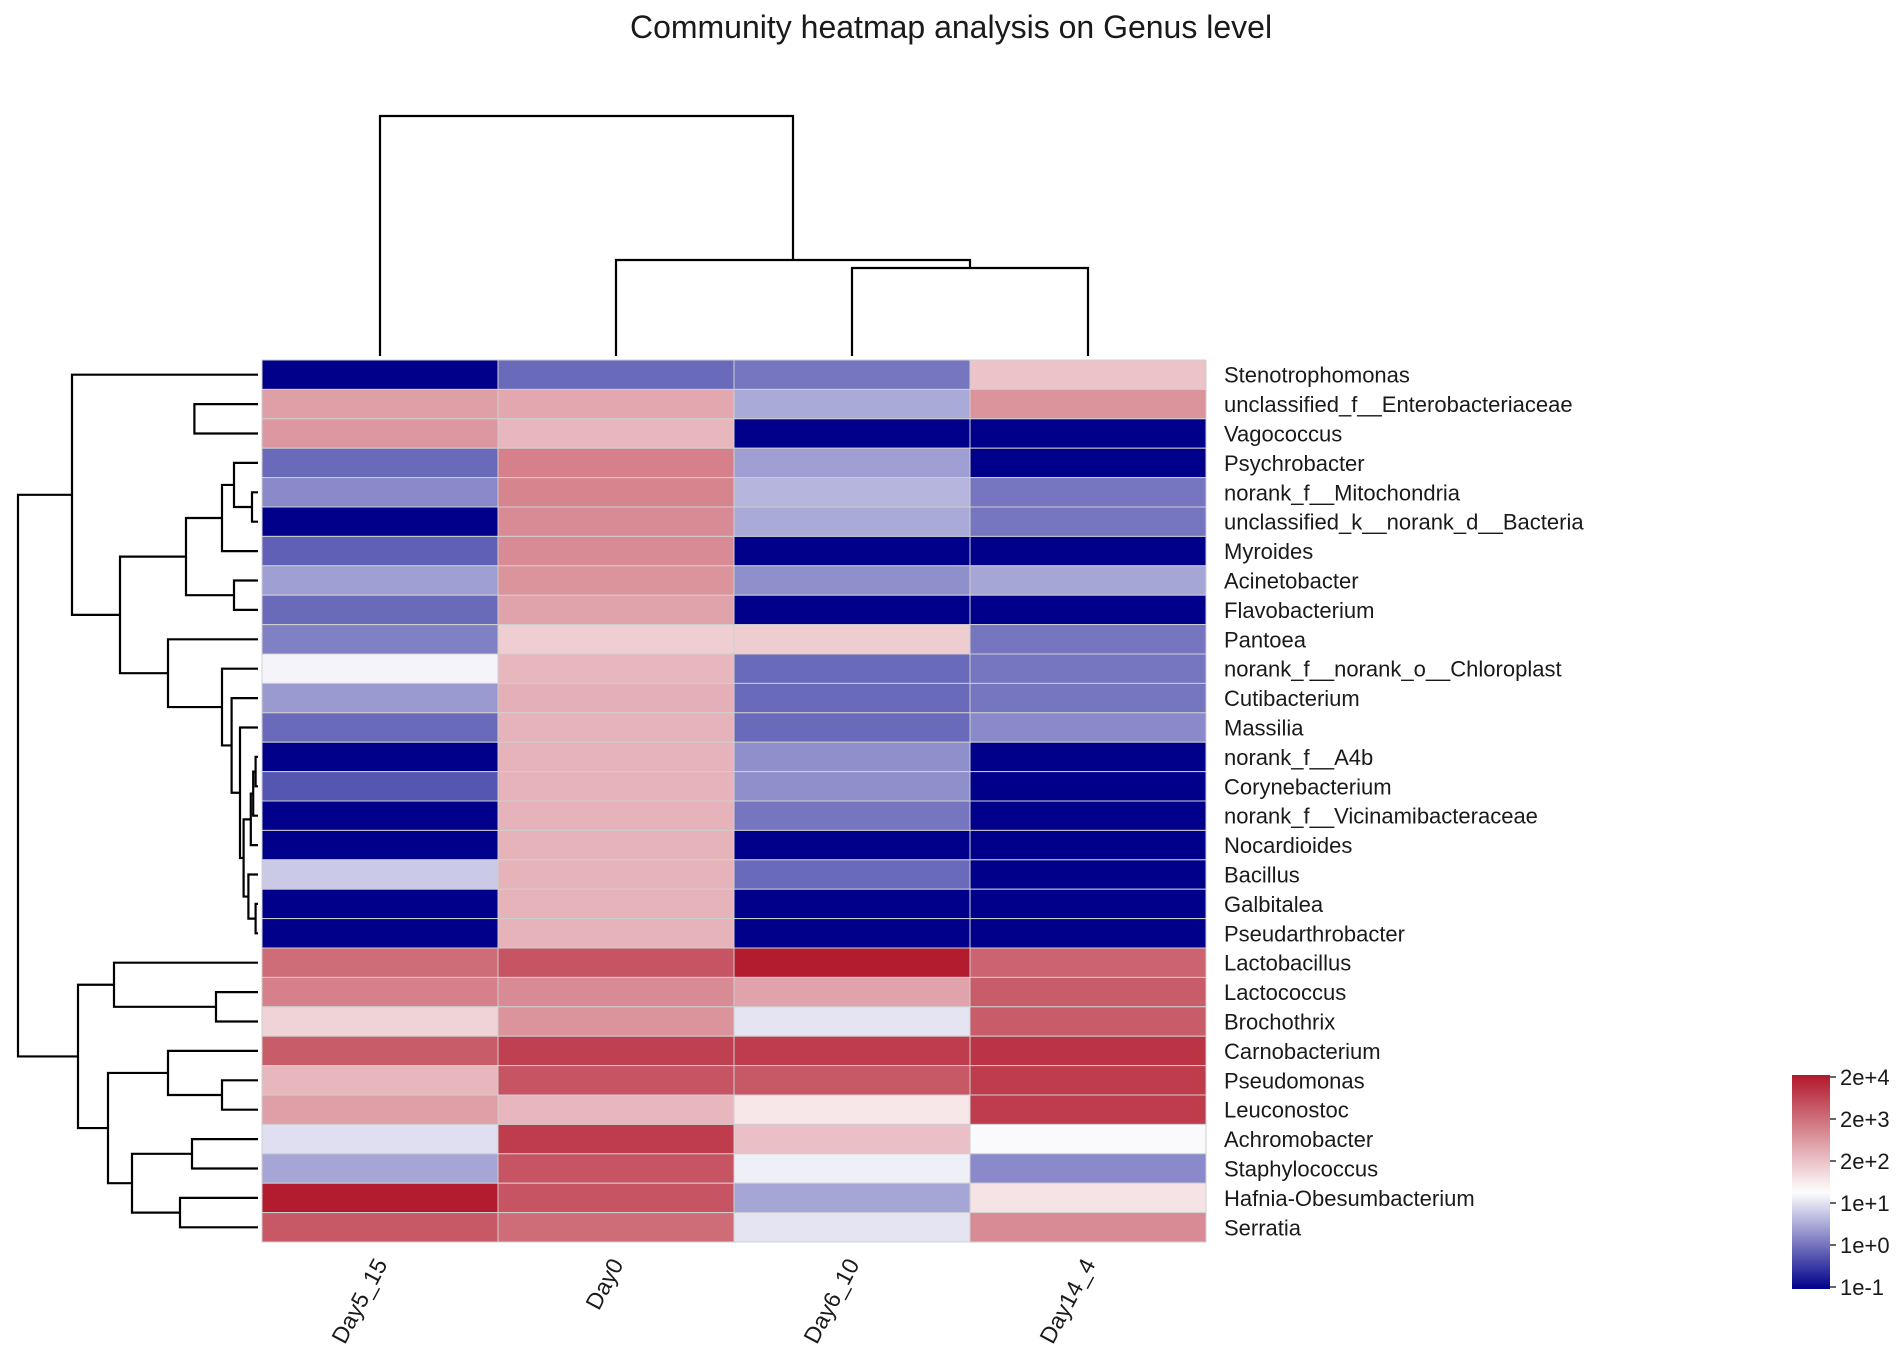  Describe the element at coordinates (616, 521) in the screenshot. I see `heatmap-cell-unclassified-k-norank-d-bacteria-day0` at that location.